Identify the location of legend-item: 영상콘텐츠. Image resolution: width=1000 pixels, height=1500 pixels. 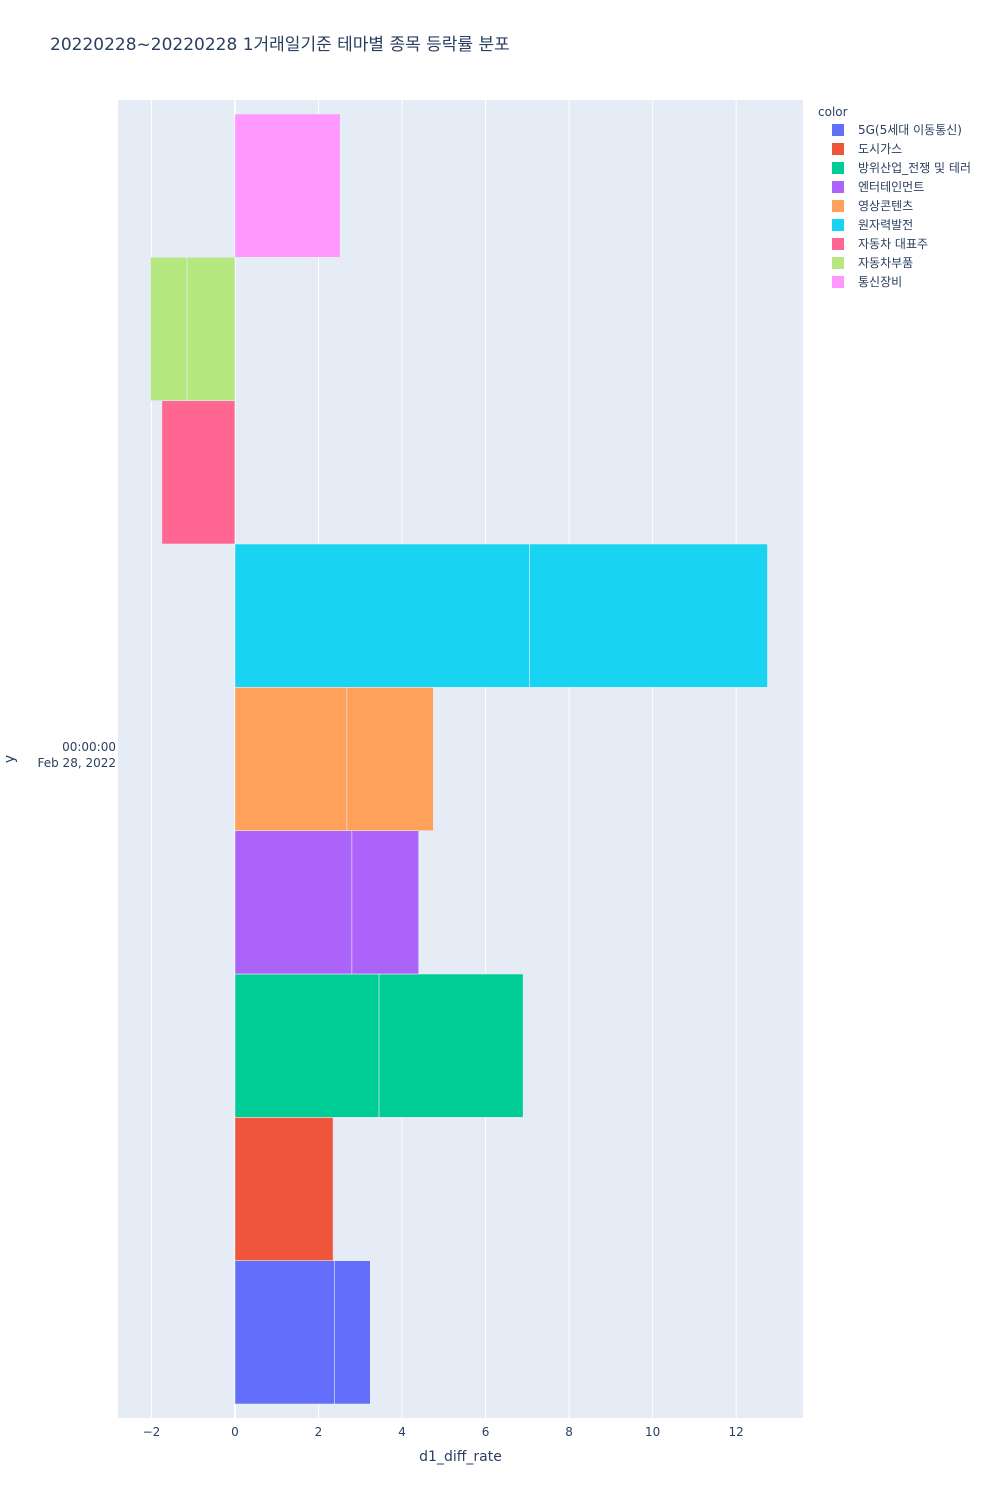
(872, 206).